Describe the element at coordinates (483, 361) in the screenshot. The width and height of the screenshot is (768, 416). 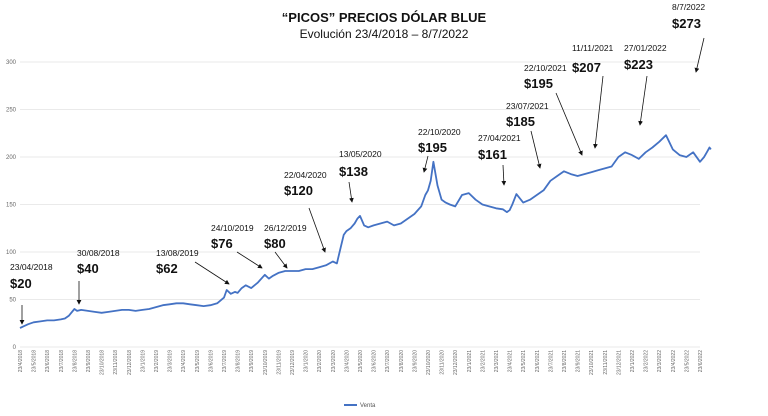
I see `x-tick-label: 23/2/2021` at that location.